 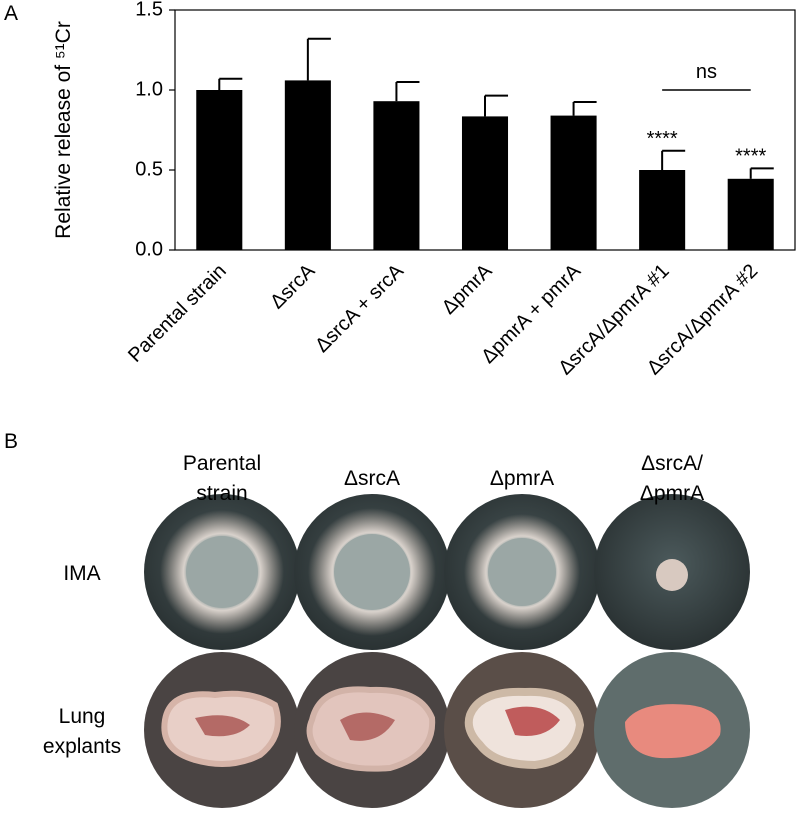 I want to click on x-tick-label: ΔsrcA + srcA, so click(x=359, y=308).